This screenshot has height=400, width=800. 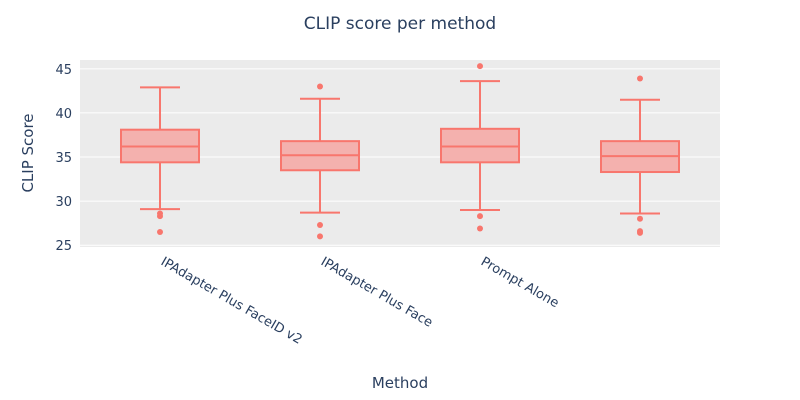 I want to click on chart-title: CLIP score per method, so click(x=400, y=24).